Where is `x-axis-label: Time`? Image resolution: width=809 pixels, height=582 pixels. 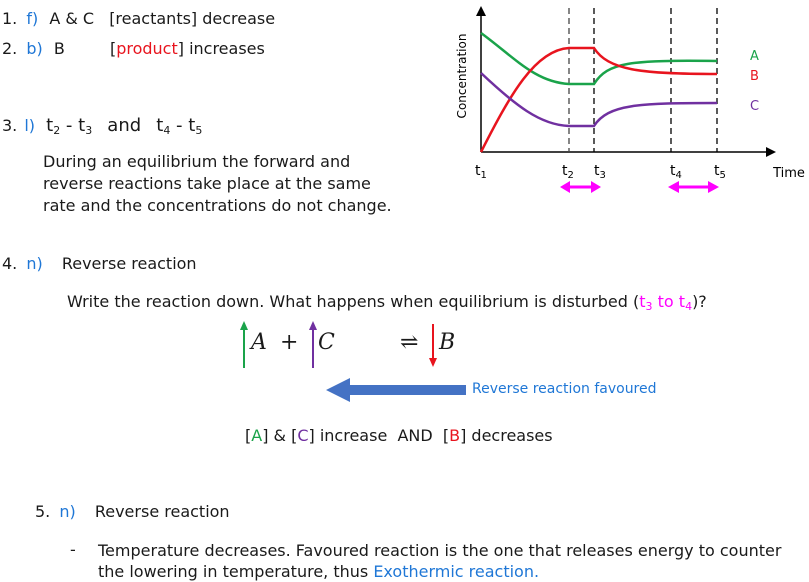 x-axis-label: Time is located at coordinates (788, 173).